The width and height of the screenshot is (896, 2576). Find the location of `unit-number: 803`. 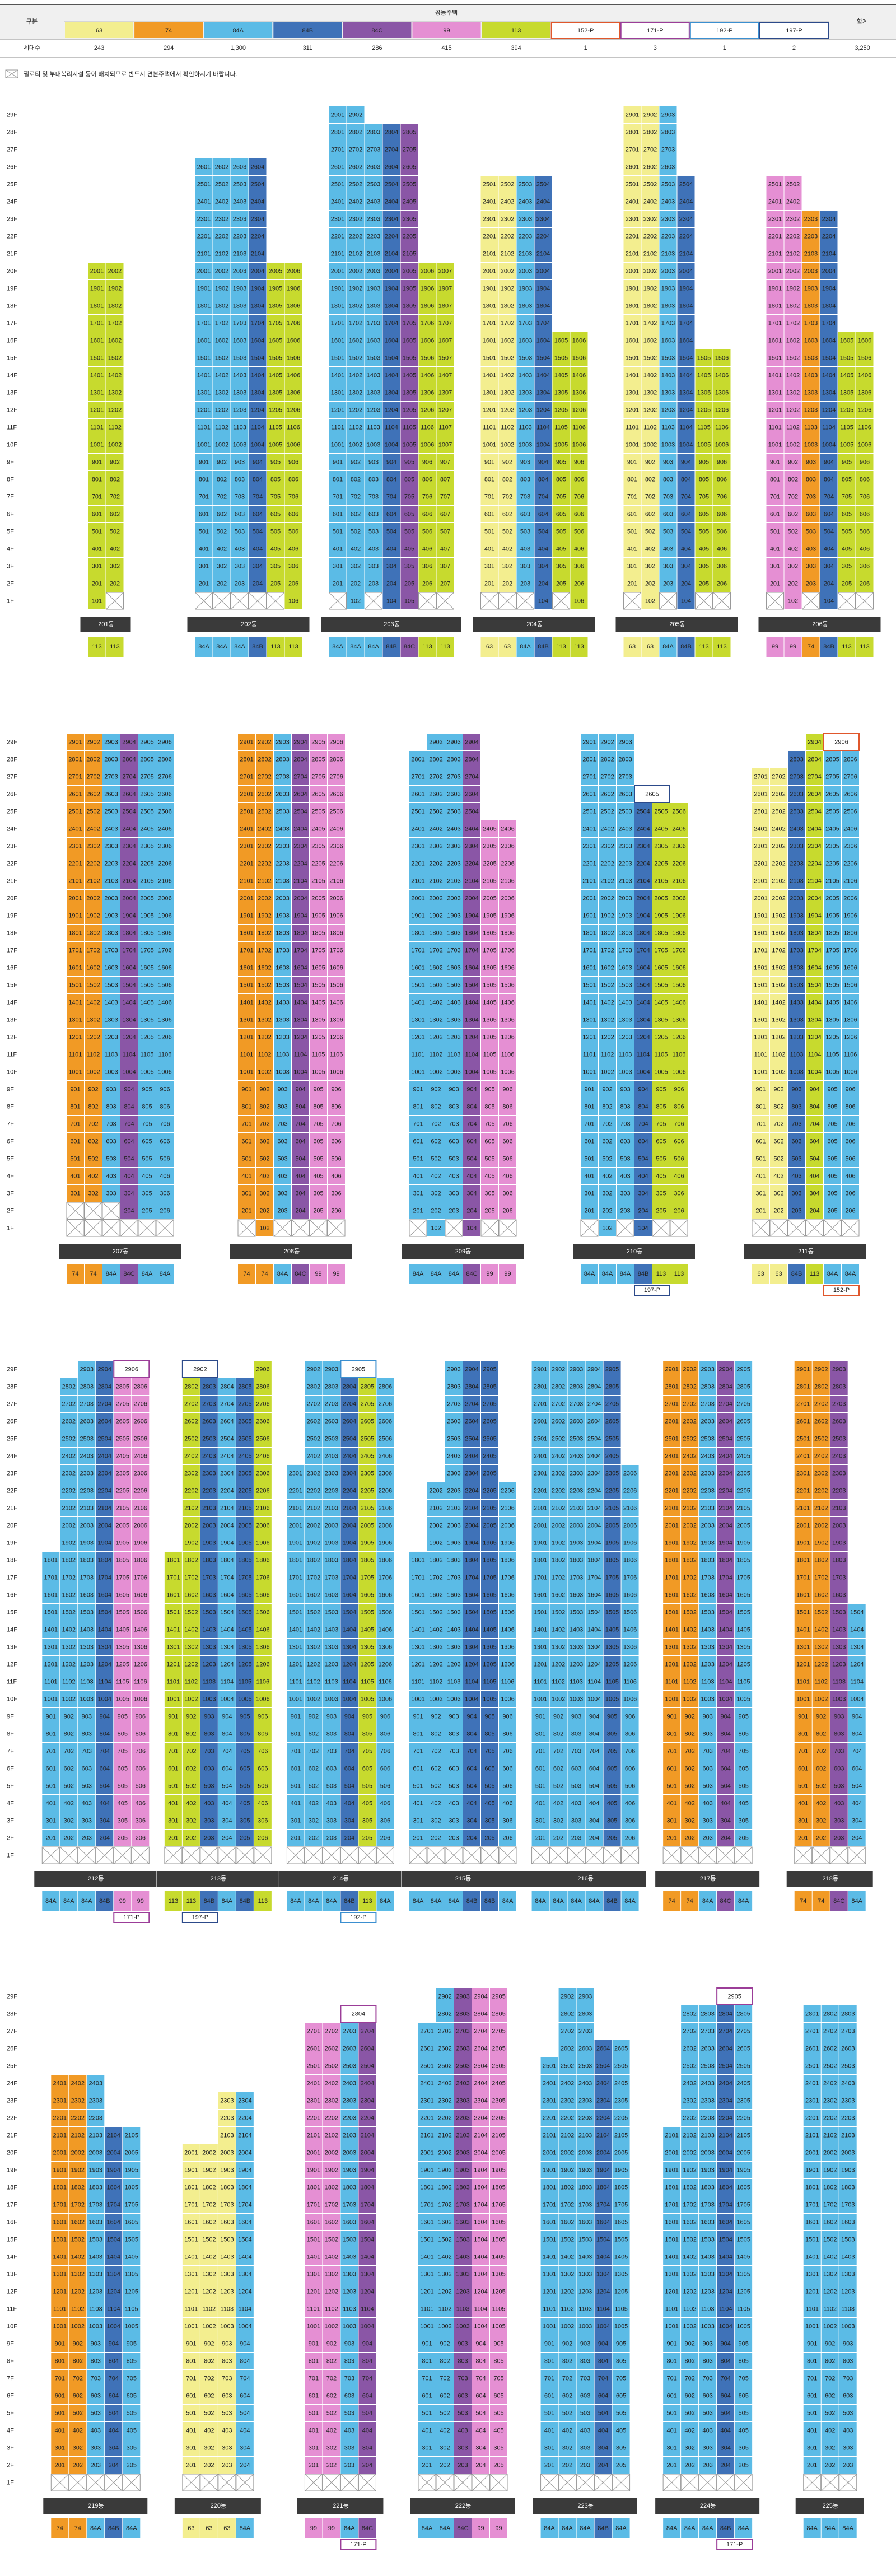

unit-number: 803 is located at coordinates (454, 1734).